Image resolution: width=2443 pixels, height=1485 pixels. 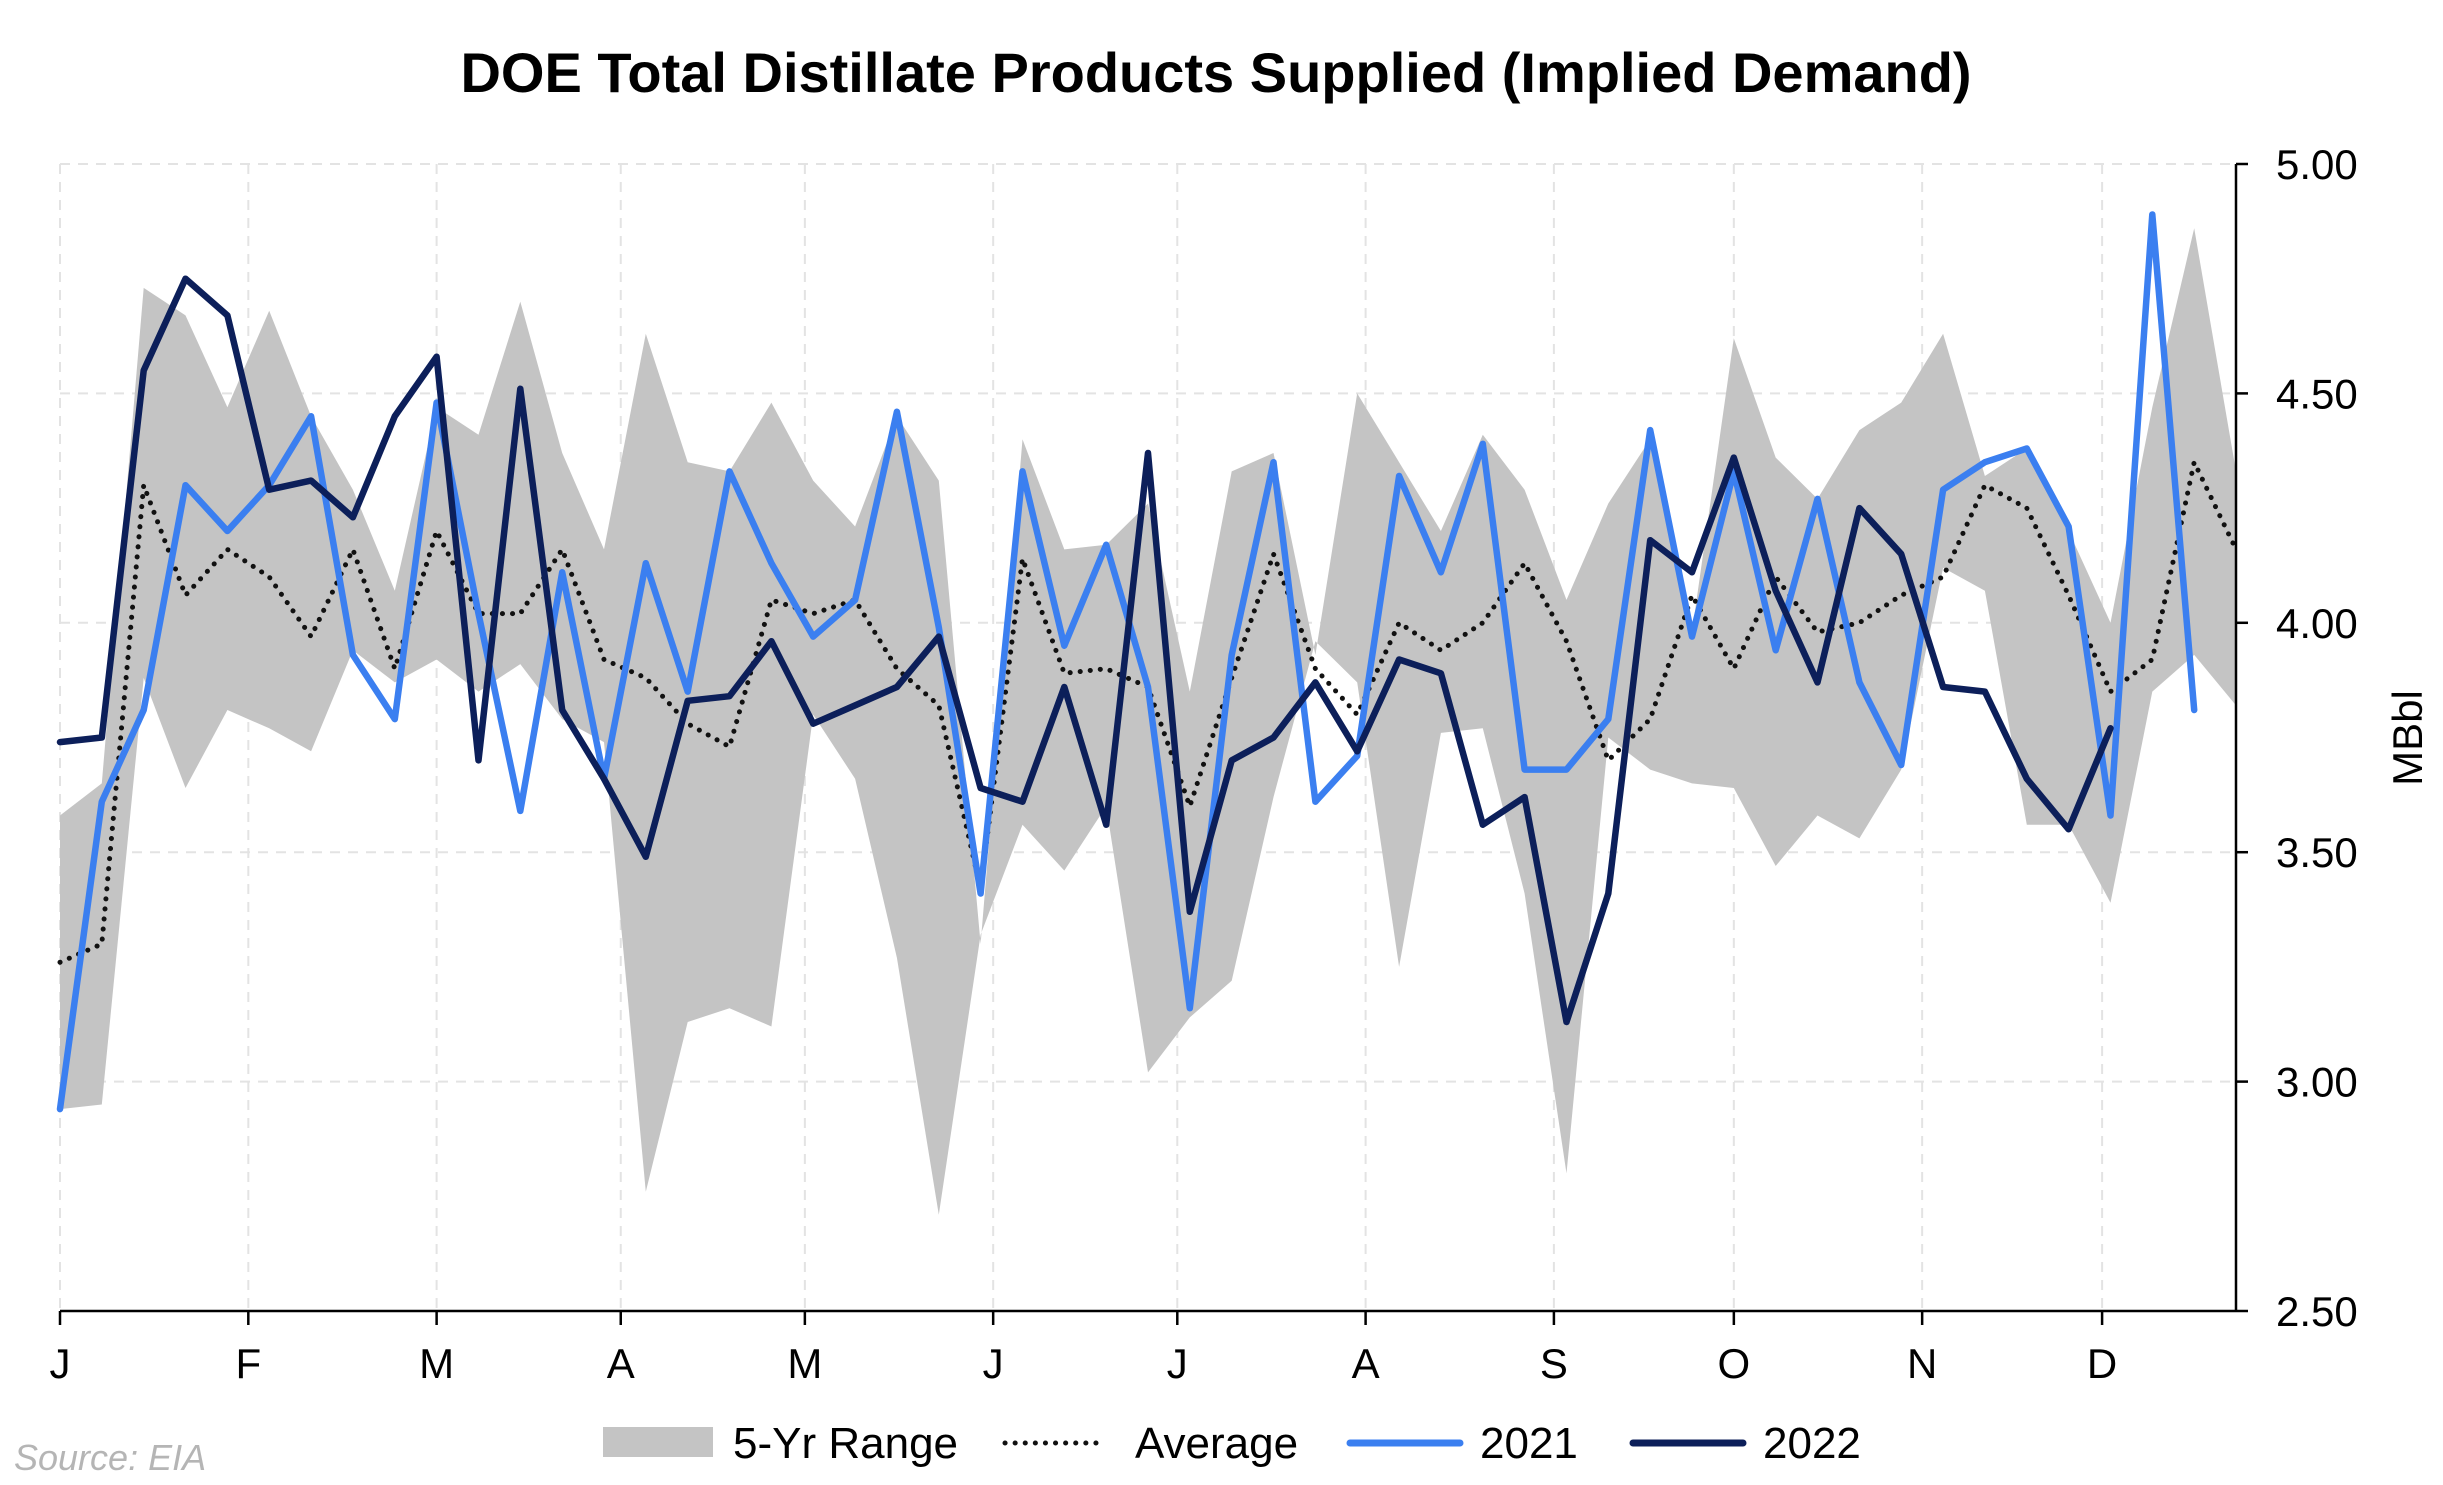 What do you see at coordinates (1554, 1363) in the screenshot?
I see `x-tick-label: S` at bounding box center [1554, 1363].